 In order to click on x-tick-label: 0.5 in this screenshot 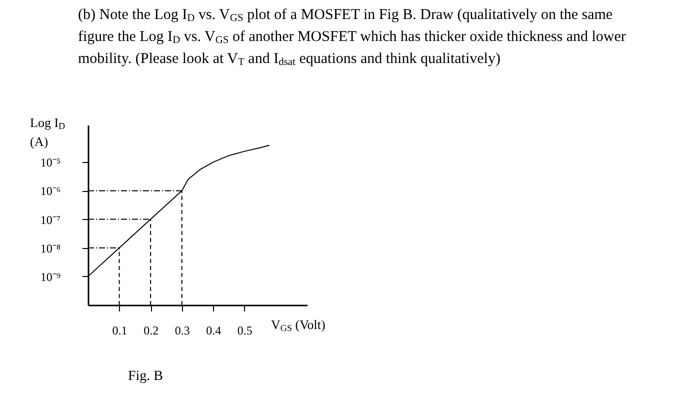, I will do `click(244, 331)`.